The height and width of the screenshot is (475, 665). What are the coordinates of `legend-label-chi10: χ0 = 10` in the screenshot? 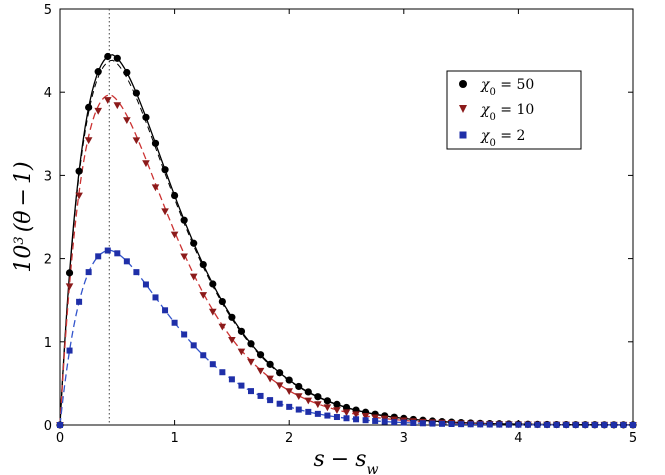 It's located at (507, 112).